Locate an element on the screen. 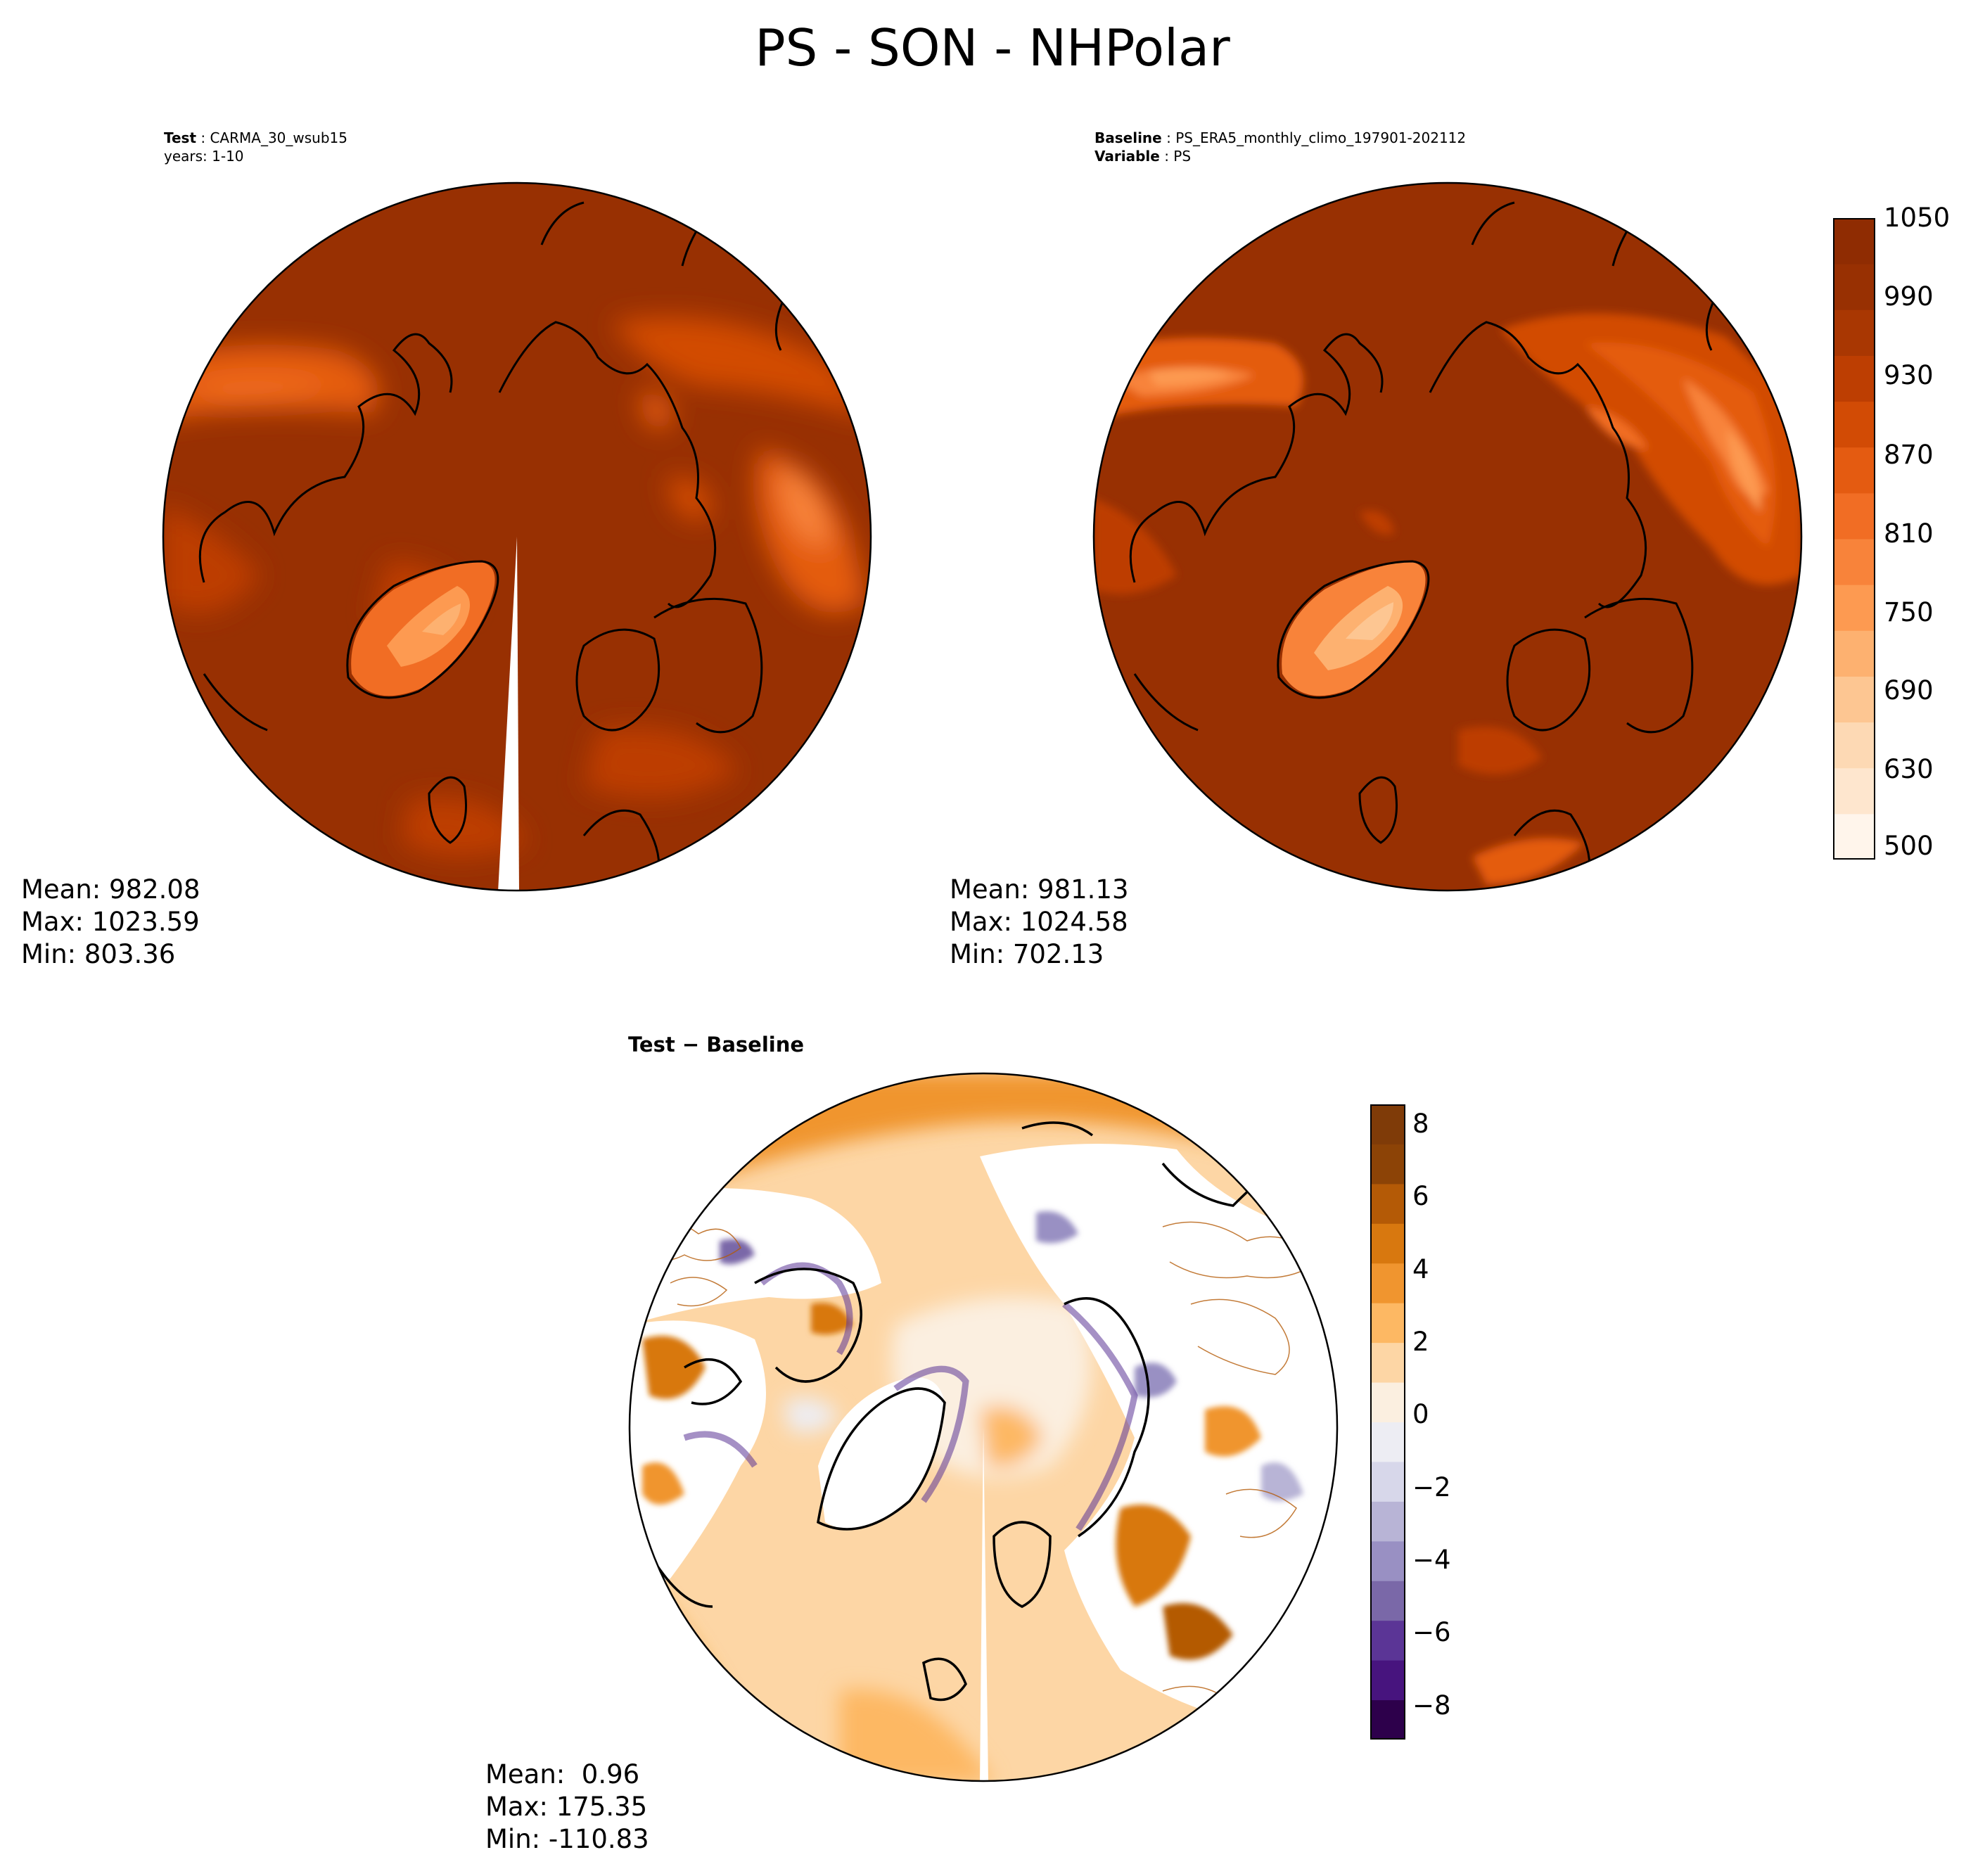  test-map-boundary is located at coordinates (517, 536).